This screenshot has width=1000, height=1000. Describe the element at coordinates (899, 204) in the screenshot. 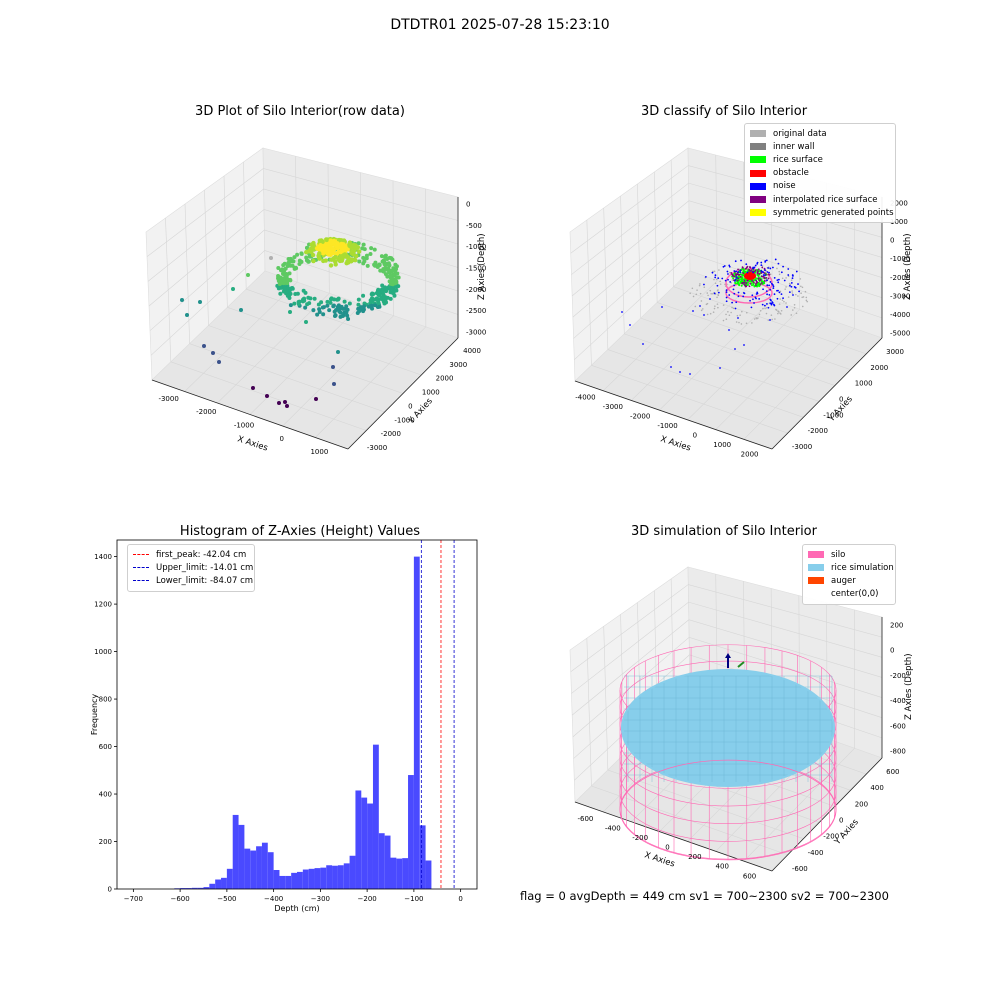

I see `z-tick-label: 2000` at that location.